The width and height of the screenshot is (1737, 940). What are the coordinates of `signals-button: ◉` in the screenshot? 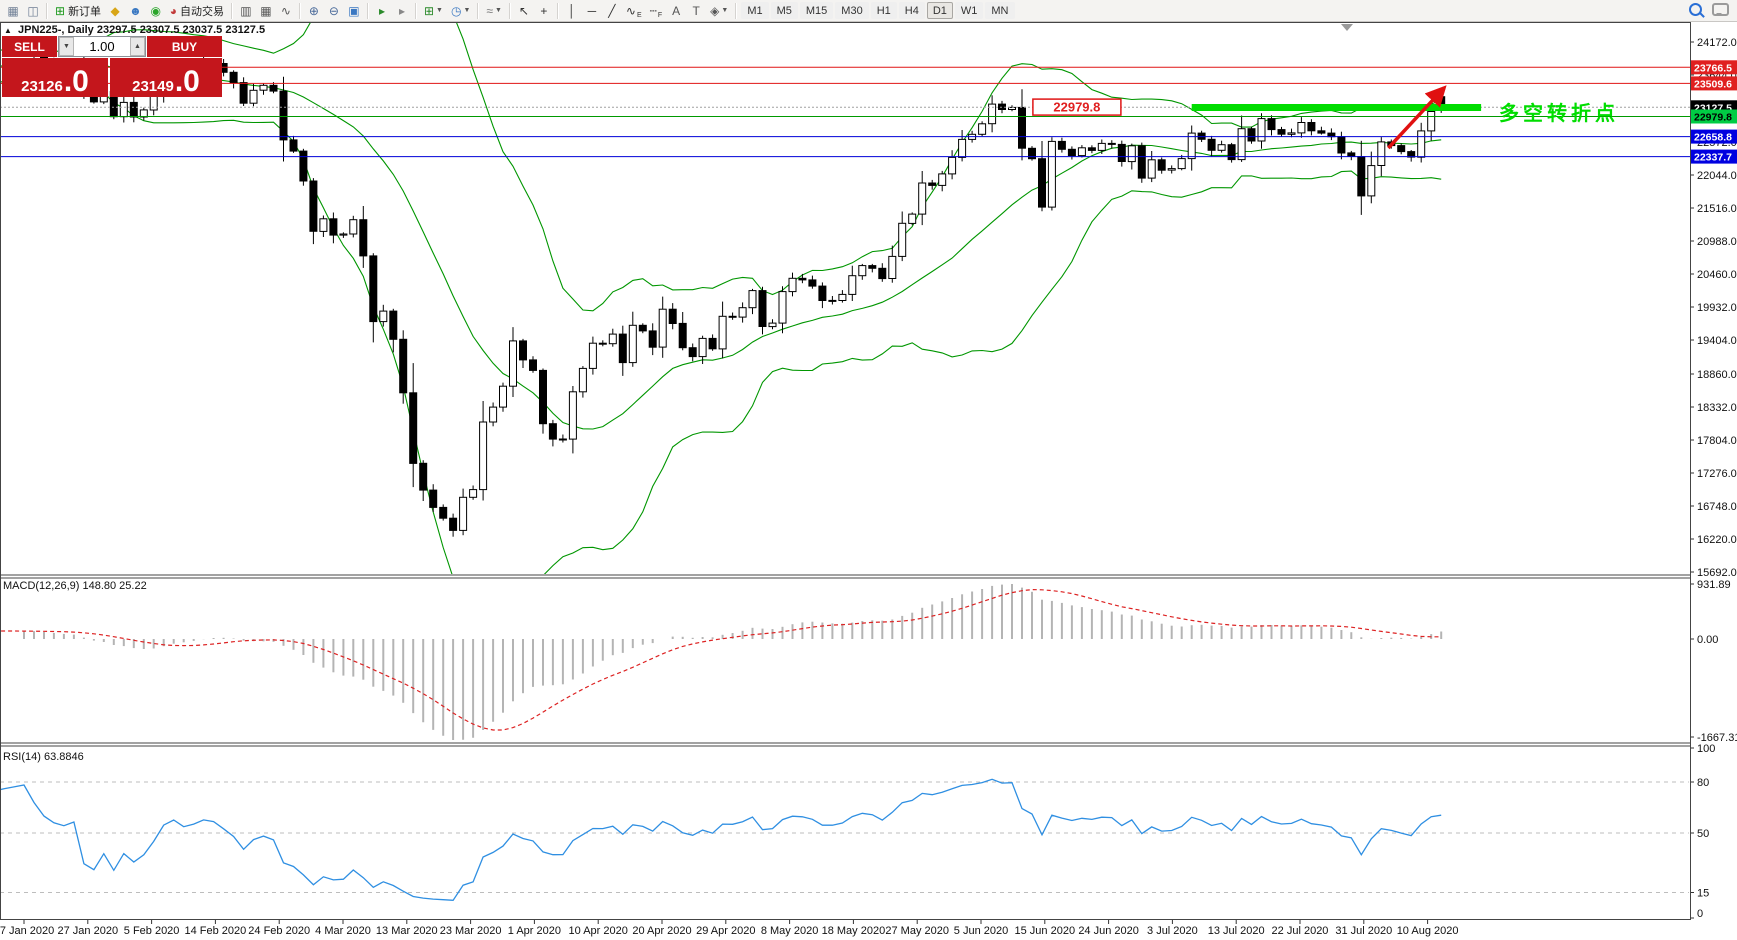 It's located at (156, 11).